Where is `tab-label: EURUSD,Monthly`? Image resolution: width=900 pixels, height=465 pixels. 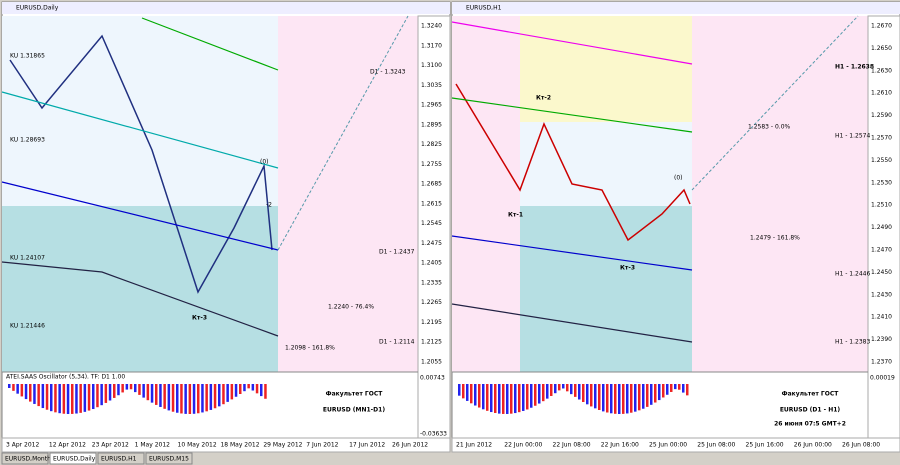
tab-label: EURUSD,Monthly is located at coordinates (31, 459).